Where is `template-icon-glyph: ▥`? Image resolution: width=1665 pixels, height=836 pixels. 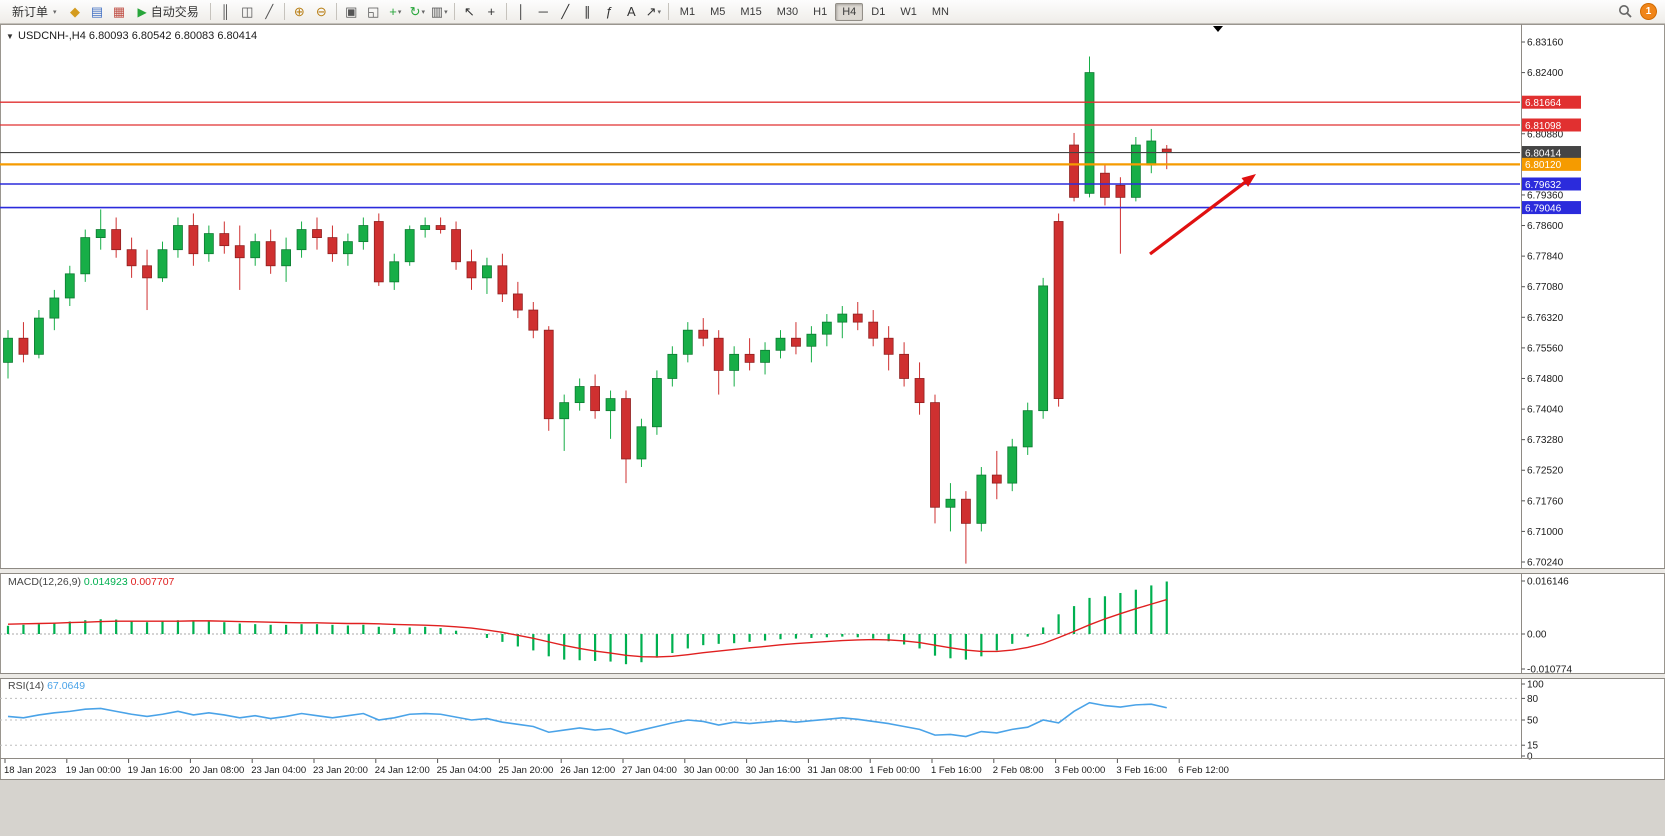
template-icon-glyph: ▥ is located at coordinates (437, 11).